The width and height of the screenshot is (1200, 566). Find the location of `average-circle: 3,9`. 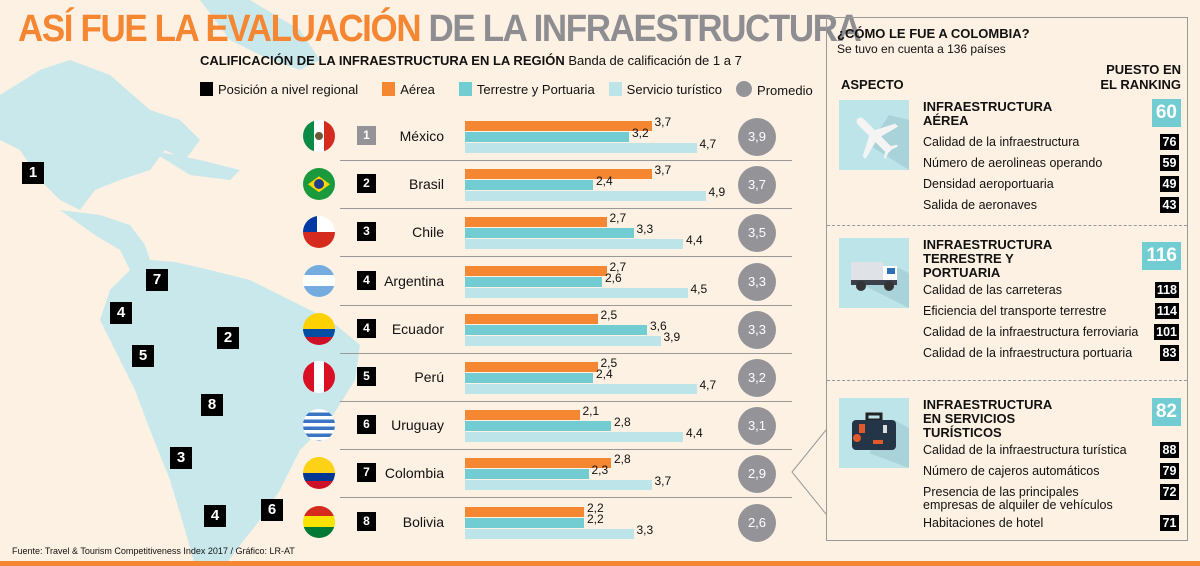

average-circle: 3,9 is located at coordinates (757, 137).